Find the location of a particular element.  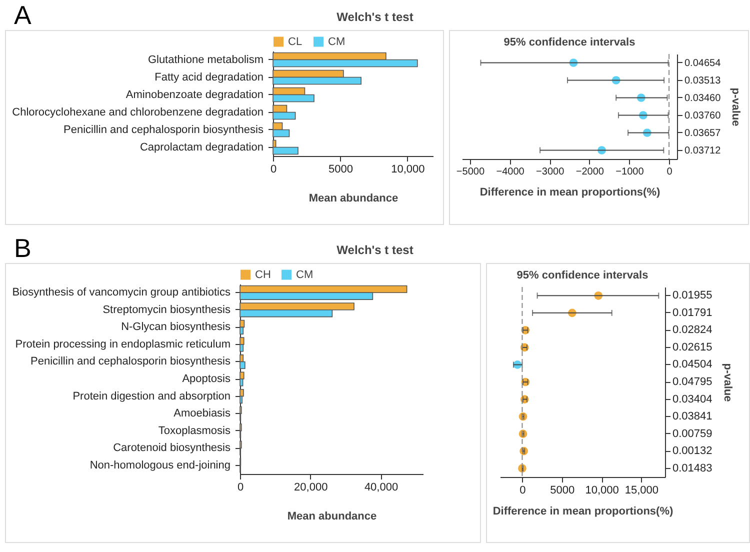

x-tick-label: 15,000 is located at coordinates (642, 490).